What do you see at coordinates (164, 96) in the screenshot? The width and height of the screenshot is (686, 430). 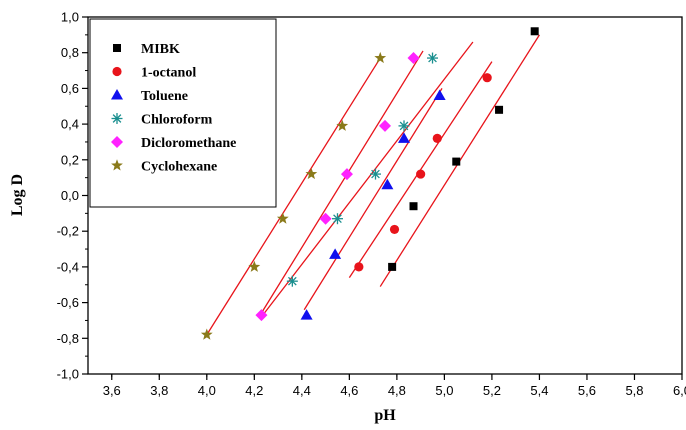 I see `legend-label: Toluene` at bounding box center [164, 96].